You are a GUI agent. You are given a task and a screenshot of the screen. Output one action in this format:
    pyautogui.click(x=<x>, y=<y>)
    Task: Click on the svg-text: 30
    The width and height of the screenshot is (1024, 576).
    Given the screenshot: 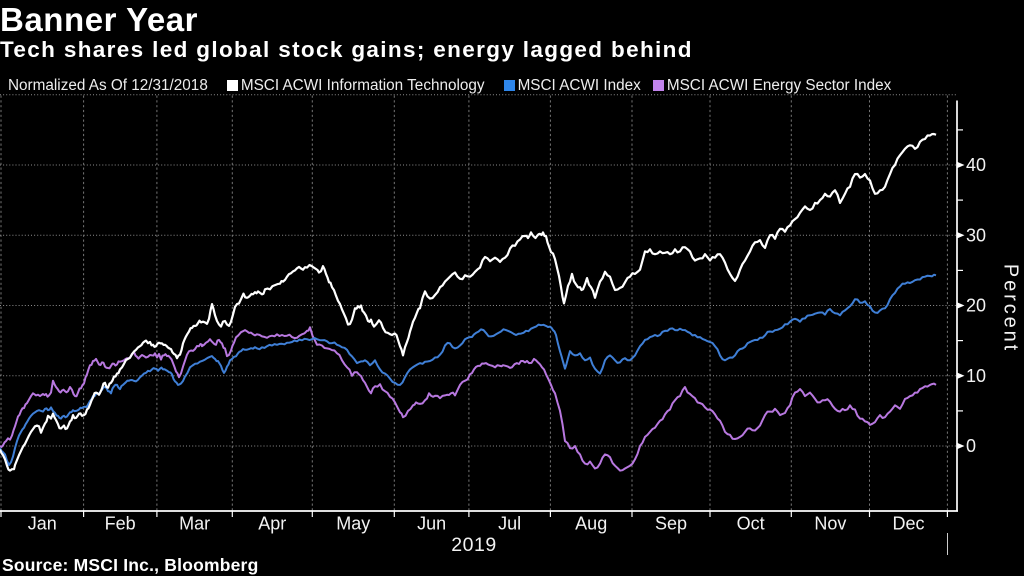 What is the action you would take?
    pyautogui.click(x=976, y=235)
    